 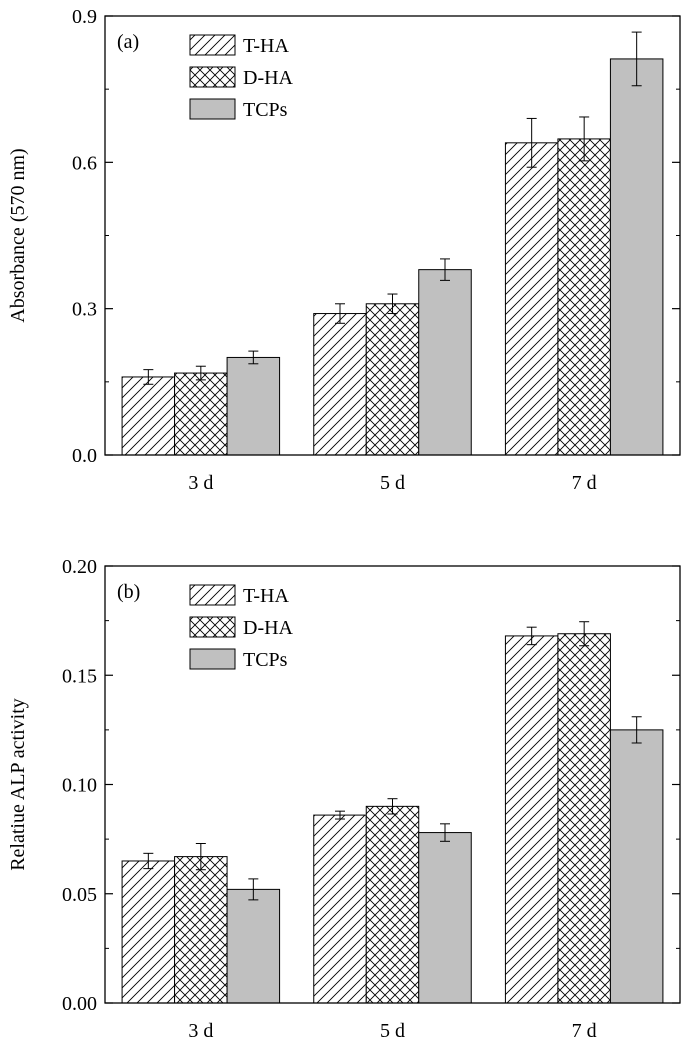 I want to click on y-tick-label: 0.10, so click(x=79, y=786).